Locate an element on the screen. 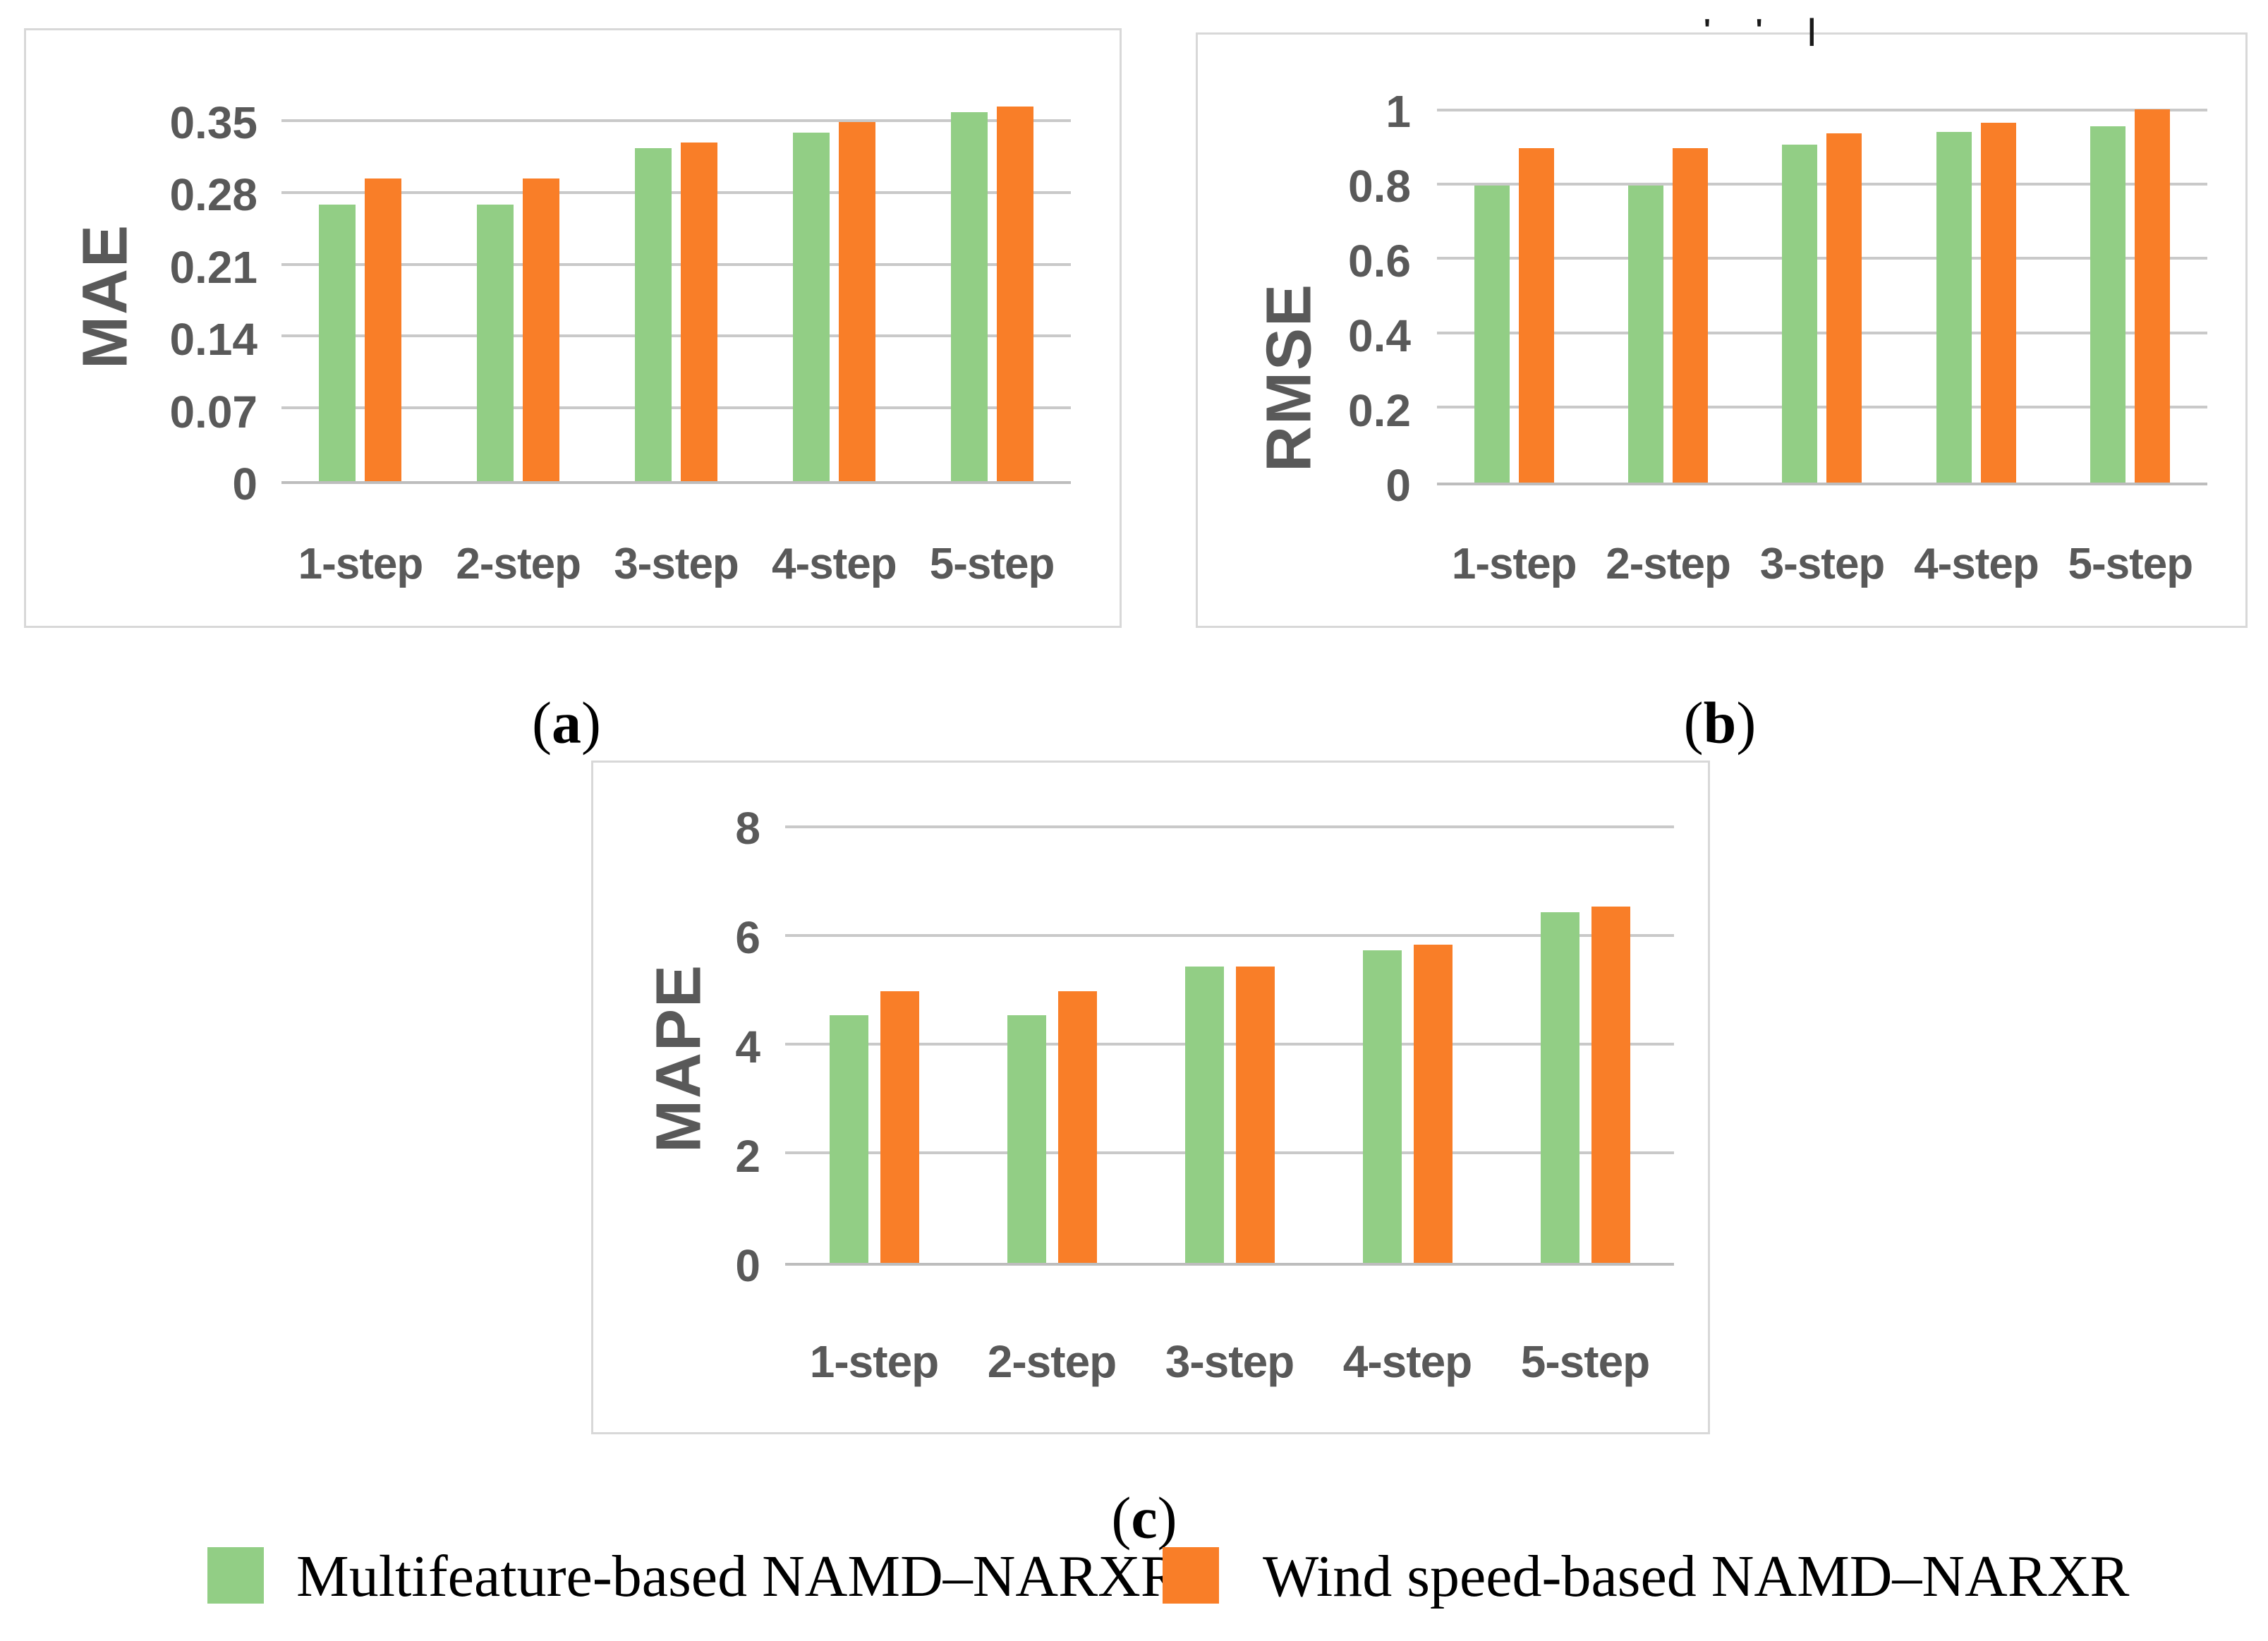  legend-label-multifeature: Multifeature-based NAMD–NARXR is located at coordinates (738, 1576).